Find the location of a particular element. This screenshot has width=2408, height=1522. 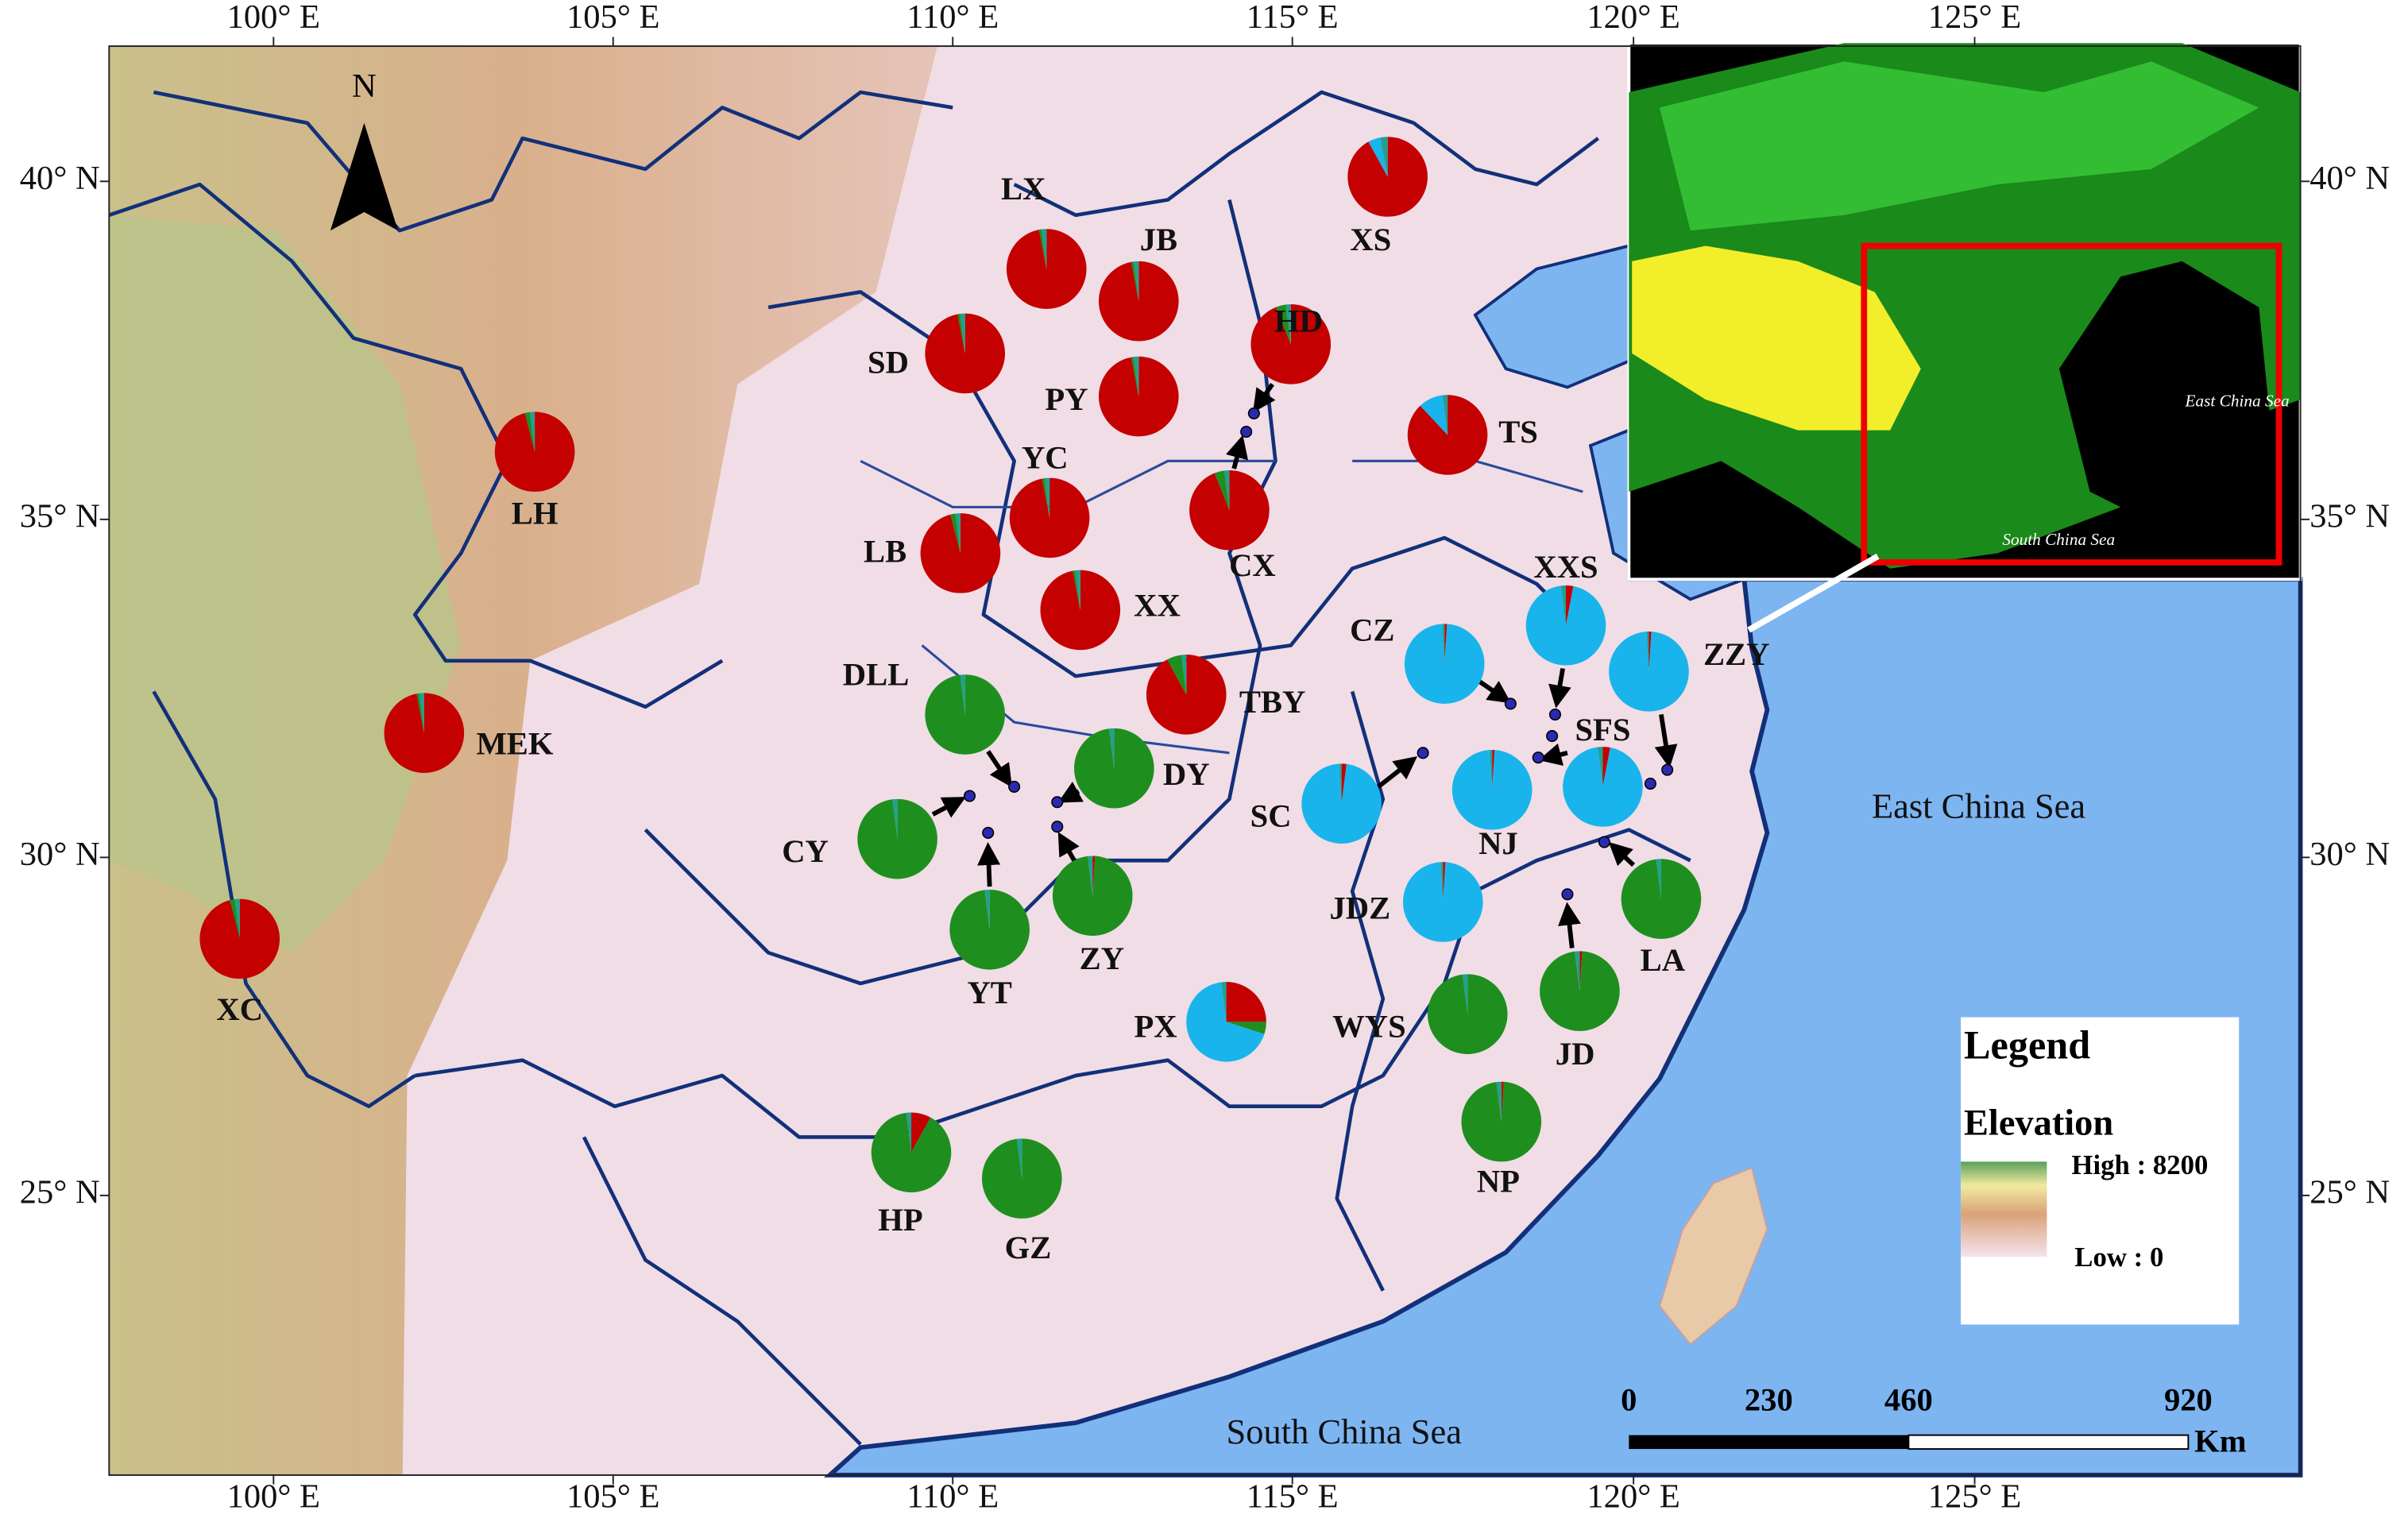

inset-plateau is located at coordinates (1959, 146).